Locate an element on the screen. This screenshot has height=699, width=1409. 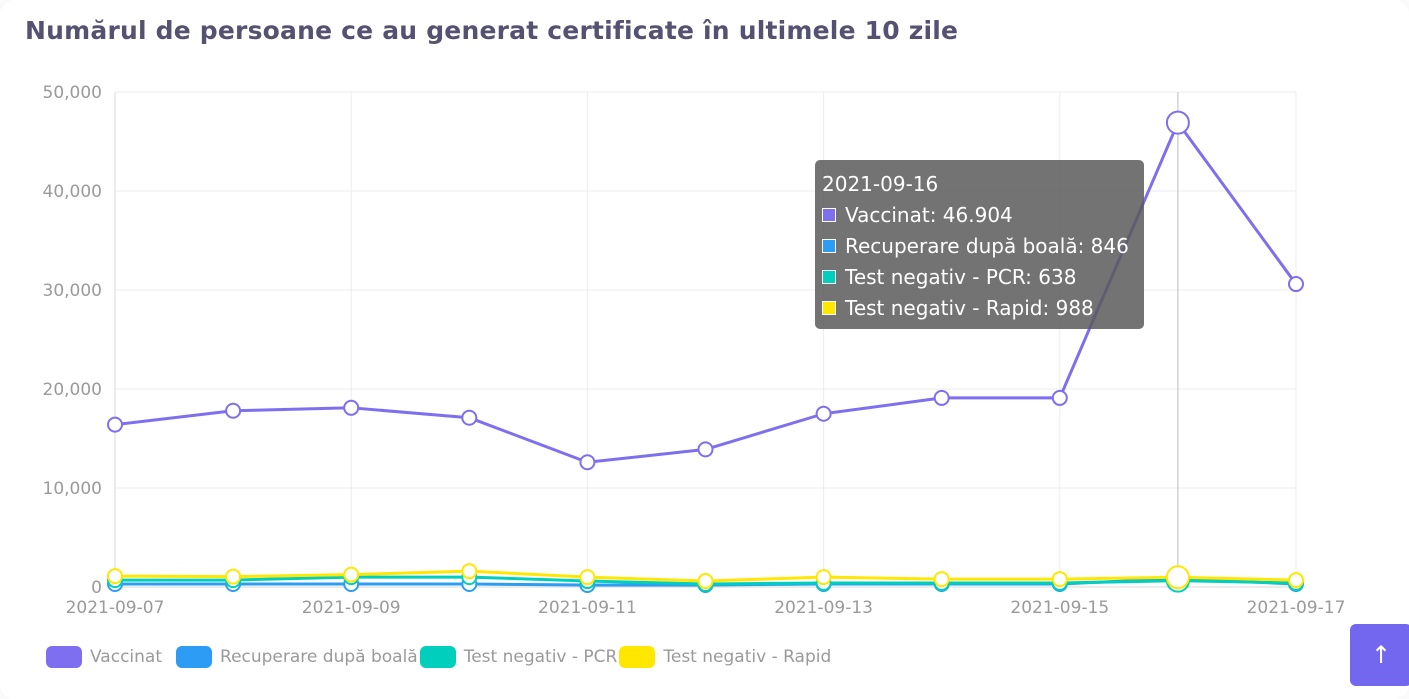
x-tick-label: 2021-09-17 is located at coordinates (1296, 608).